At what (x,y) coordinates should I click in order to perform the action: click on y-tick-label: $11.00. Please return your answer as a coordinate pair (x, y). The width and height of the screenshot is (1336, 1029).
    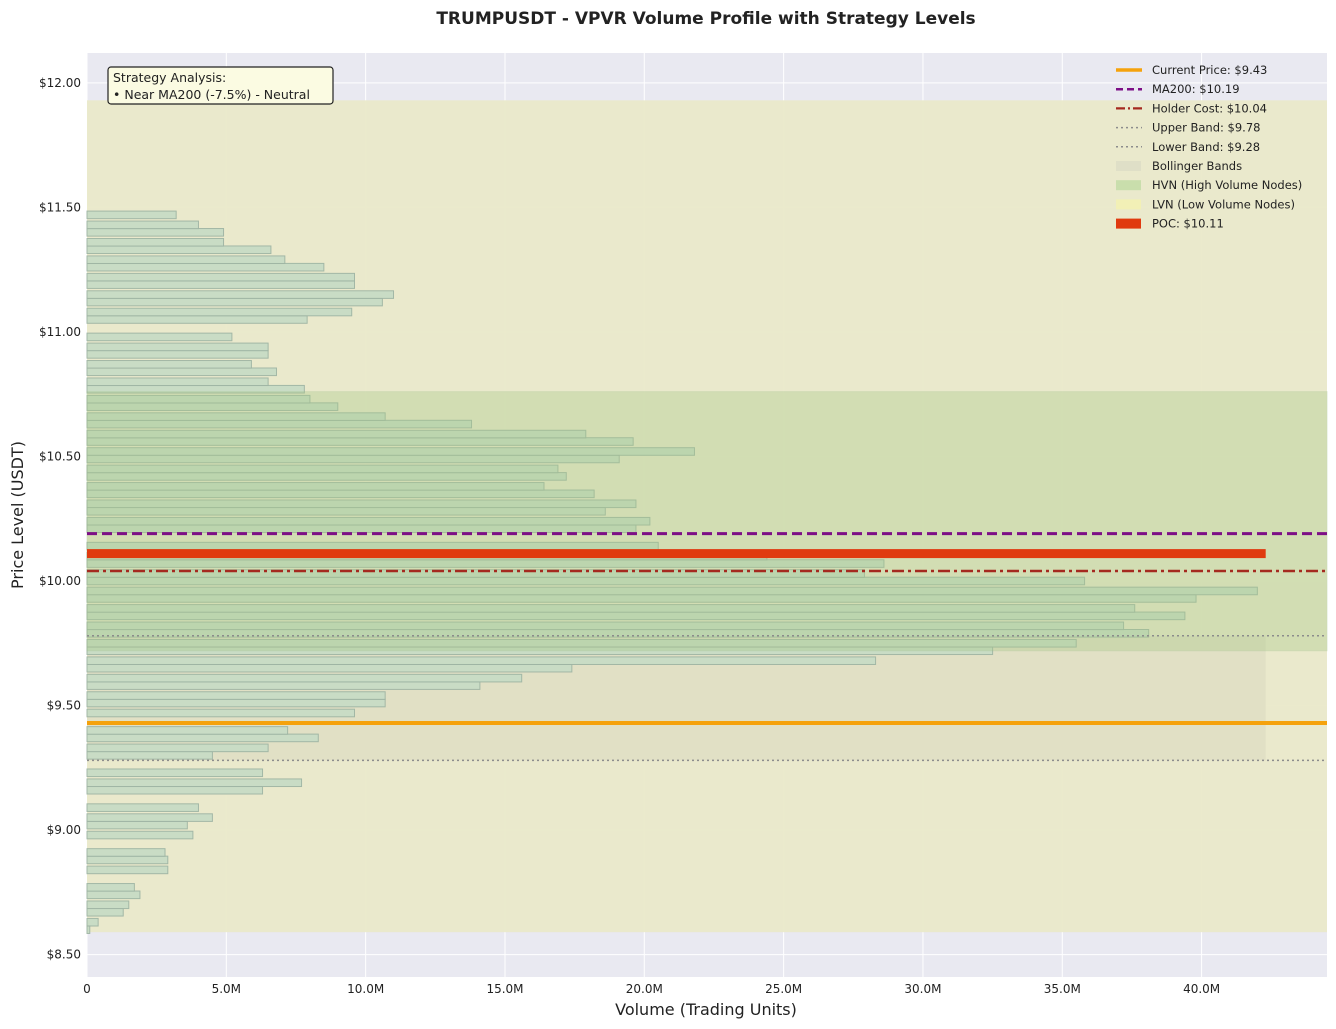
    Looking at the image, I should click on (60, 332).